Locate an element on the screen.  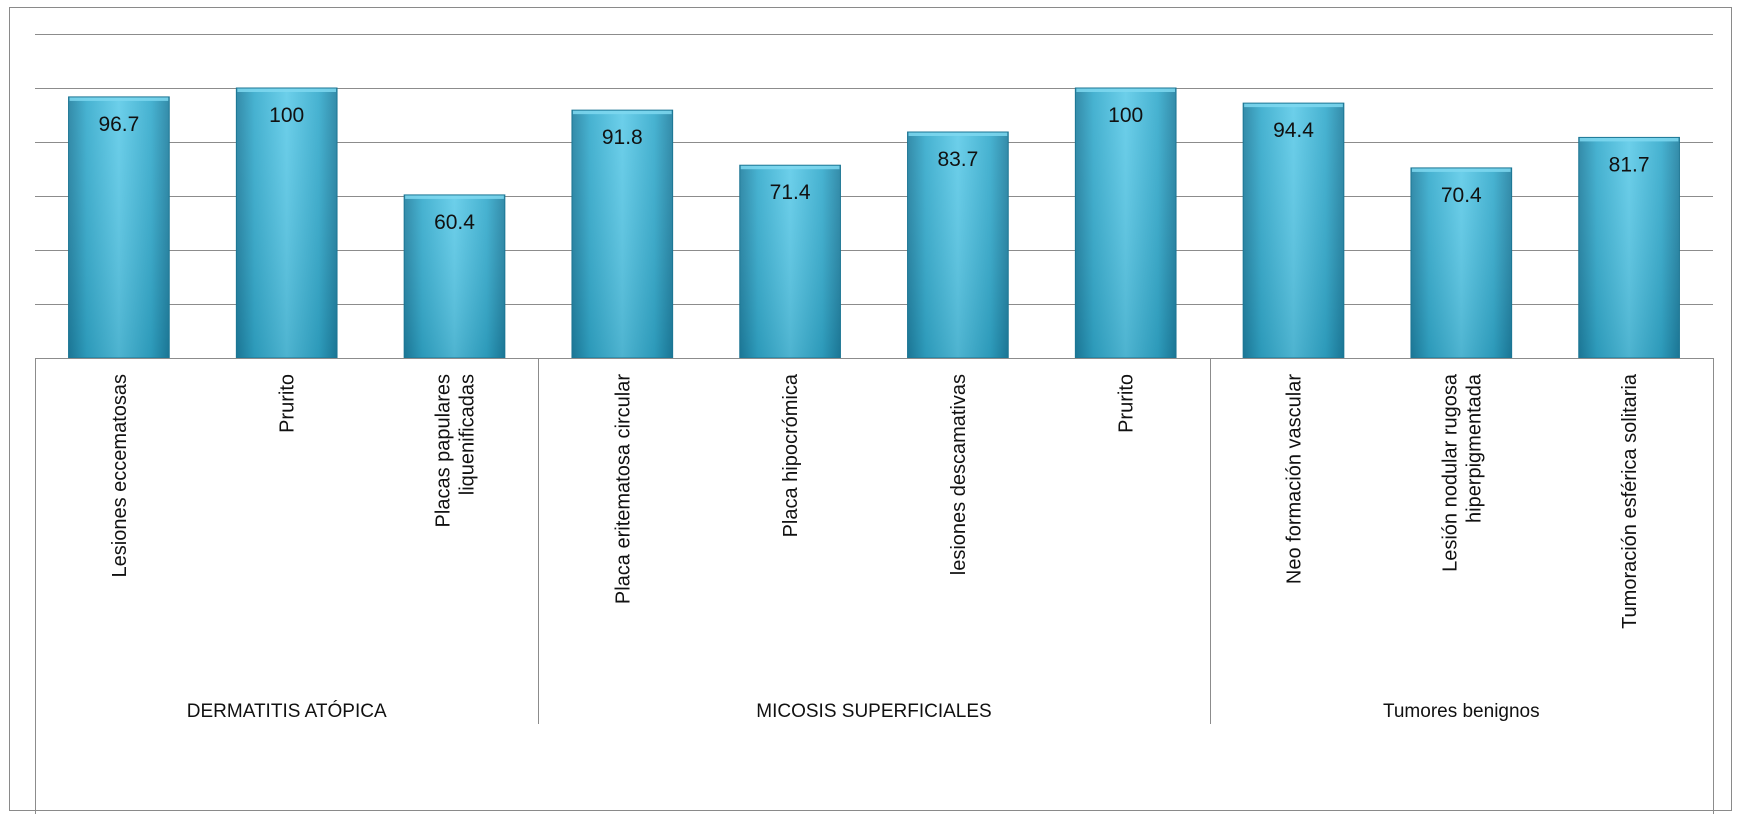
value-label: 70.4 is located at coordinates (1461, 195).